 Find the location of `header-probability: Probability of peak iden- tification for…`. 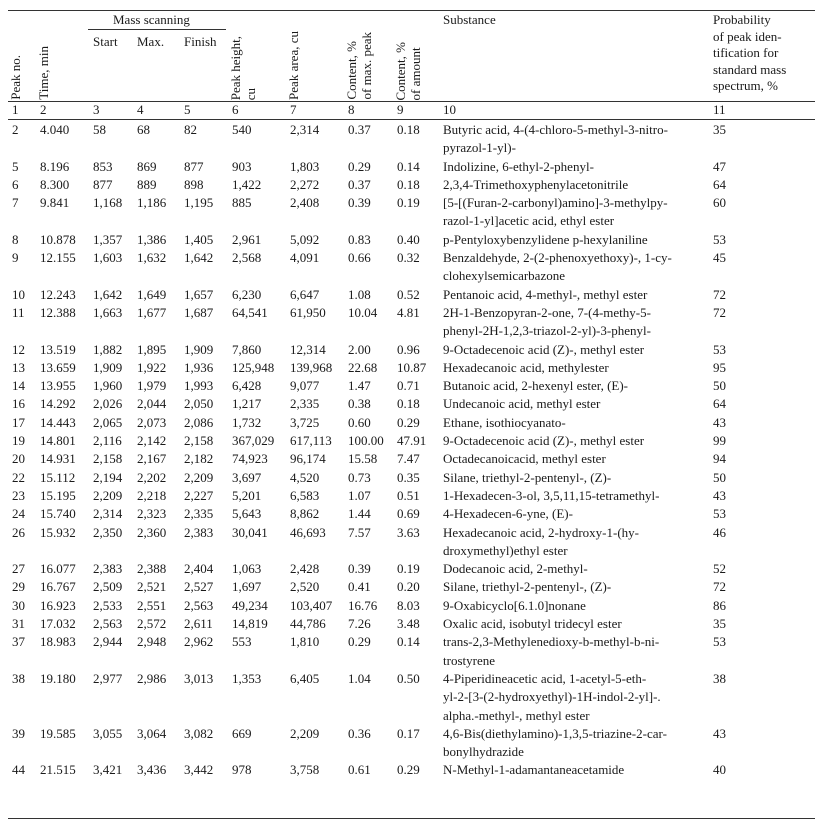

header-probability: Probability of peak iden- tification for… is located at coordinates (750, 52).